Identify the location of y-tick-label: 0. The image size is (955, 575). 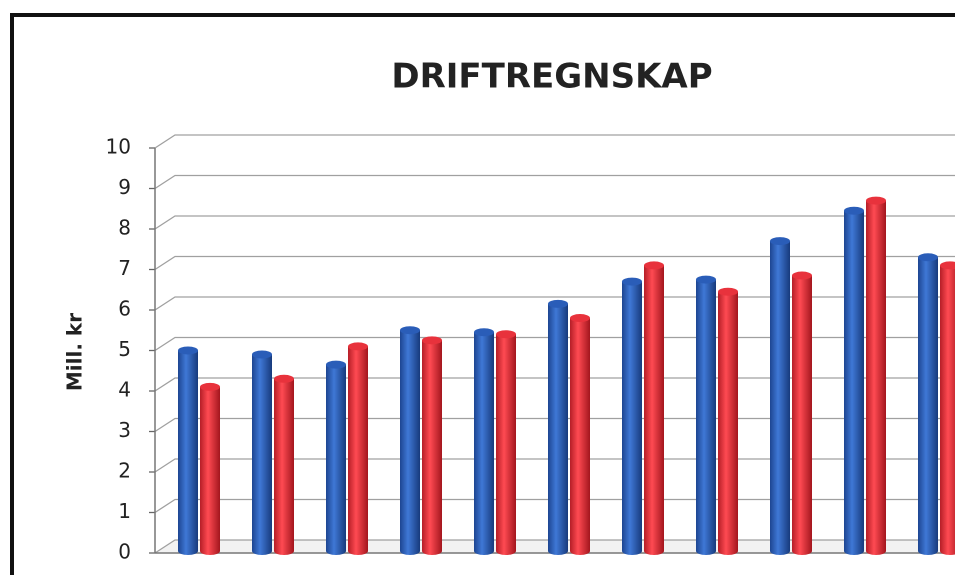
(124, 552).